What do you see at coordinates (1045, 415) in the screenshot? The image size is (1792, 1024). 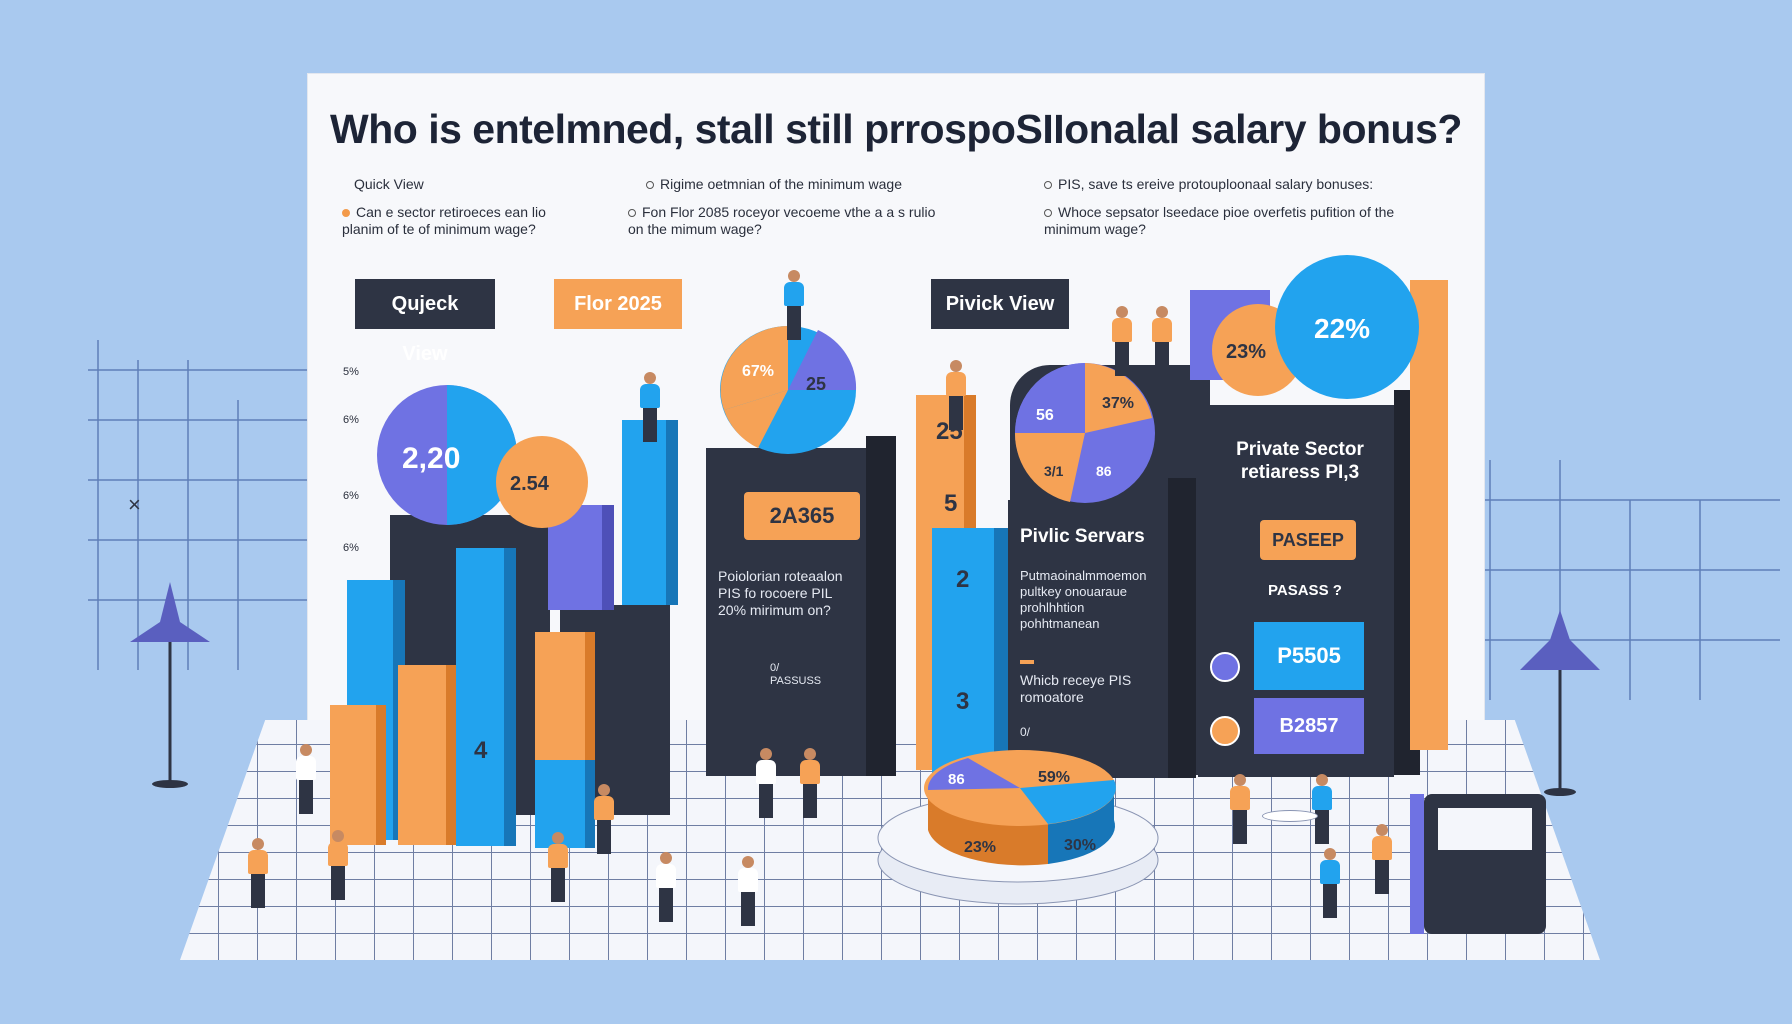 I see `pie-label: 56` at bounding box center [1045, 415].